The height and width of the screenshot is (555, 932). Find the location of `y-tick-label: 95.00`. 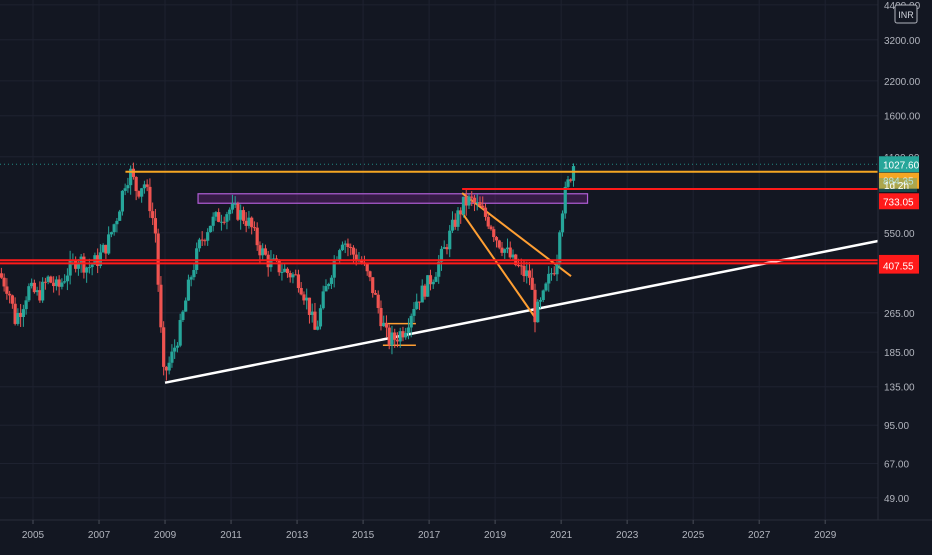

y-tick-label: 95.00 is located at coordinates (896, 426).